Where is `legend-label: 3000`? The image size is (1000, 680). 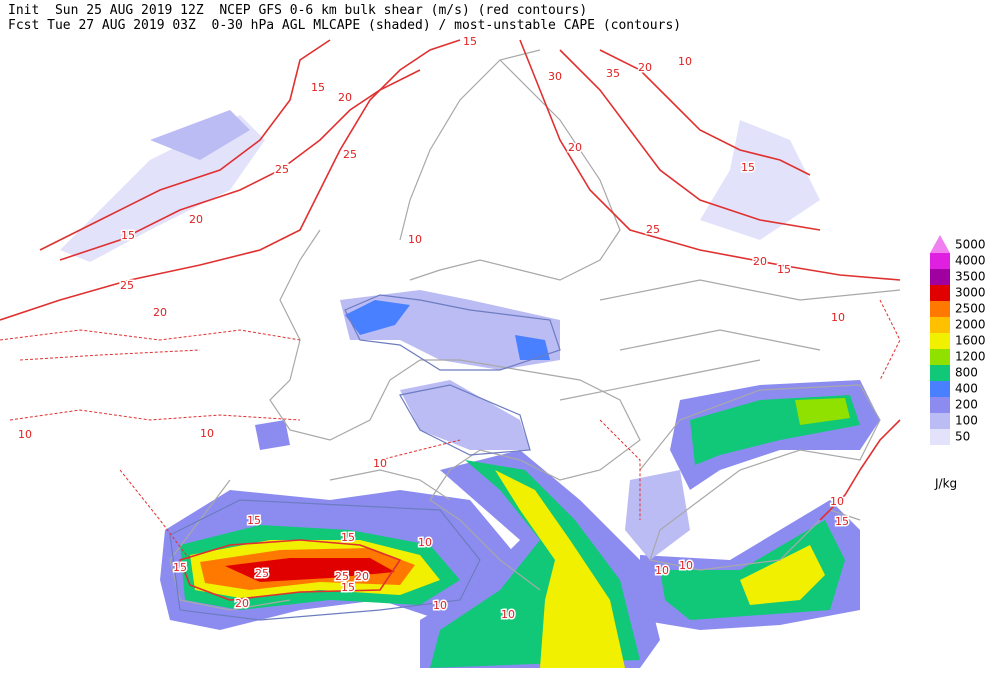
legend-label: 3000 is located at coordinates (970, 293).